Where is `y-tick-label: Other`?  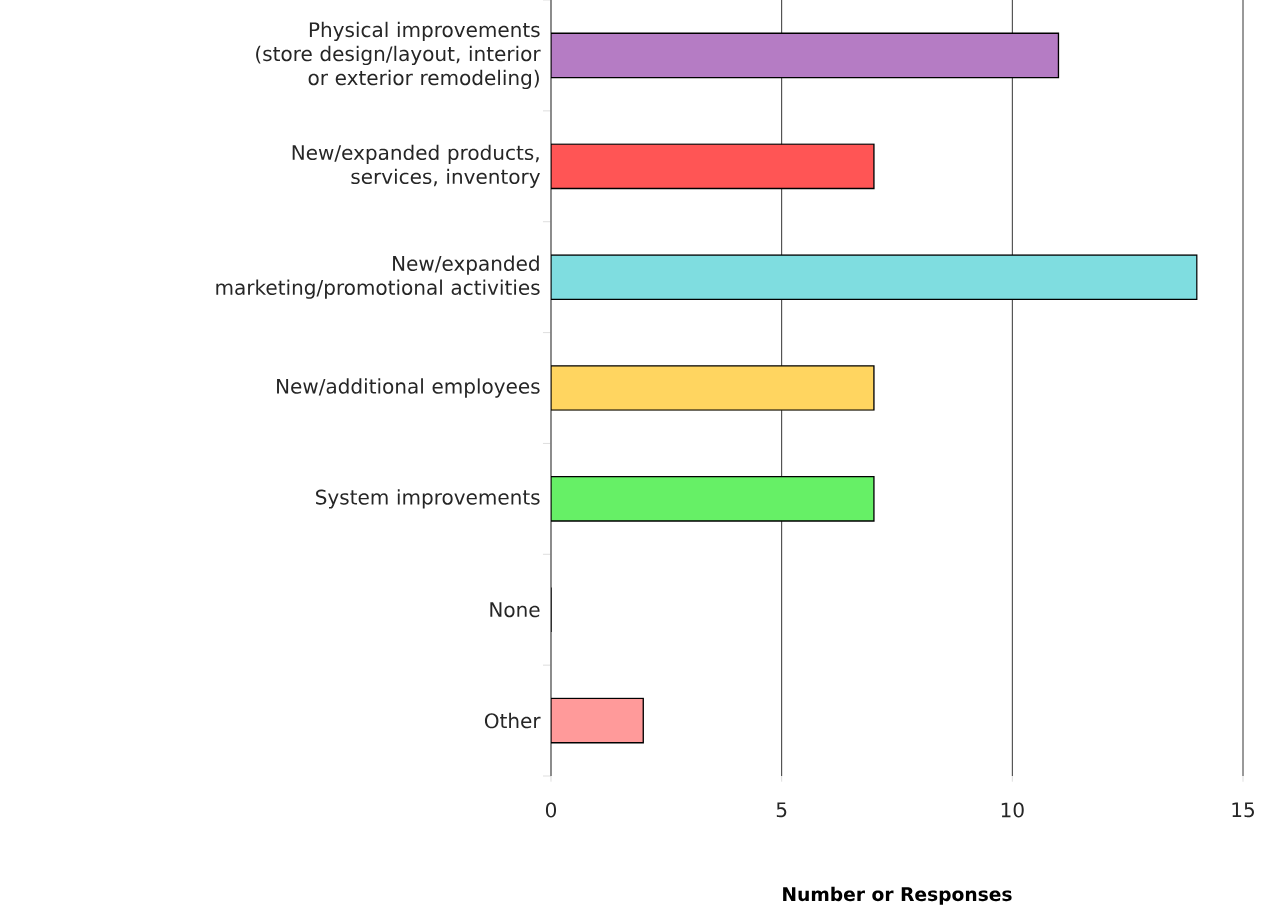 y-tick-label: Other is located at coordinates (512, 720).